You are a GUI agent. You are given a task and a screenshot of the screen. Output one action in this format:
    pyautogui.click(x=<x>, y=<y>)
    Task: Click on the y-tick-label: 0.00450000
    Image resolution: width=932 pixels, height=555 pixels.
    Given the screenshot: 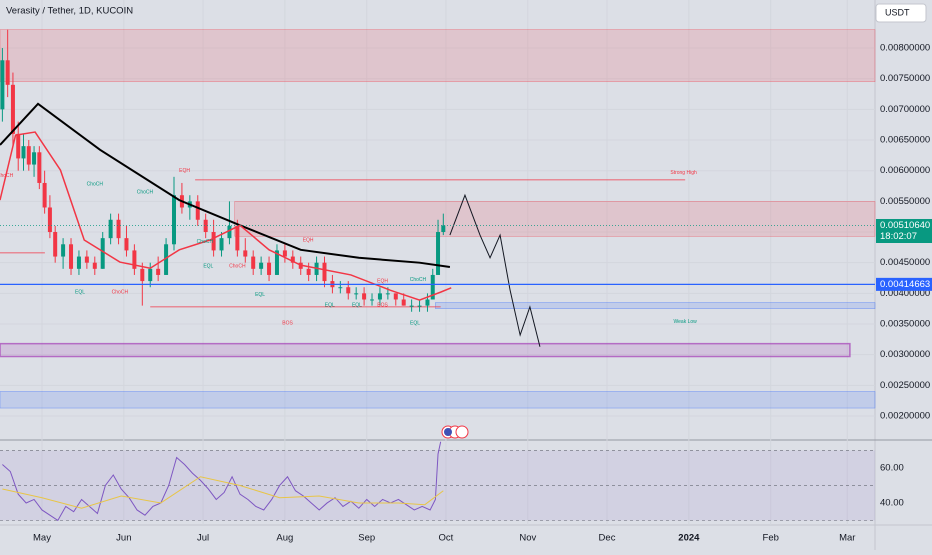 What is the action you would take?
    pyautogui.click(x=905, y=262)
    